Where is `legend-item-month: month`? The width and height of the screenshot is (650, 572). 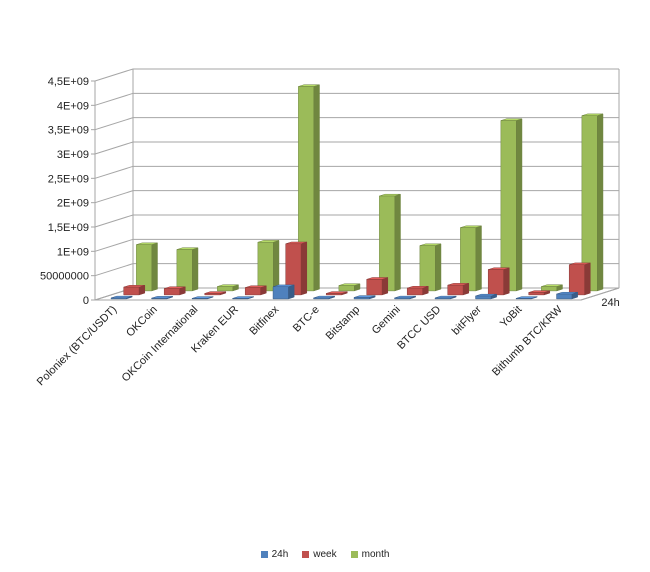 legend-item-month: month is located at coordinates (370, 554).